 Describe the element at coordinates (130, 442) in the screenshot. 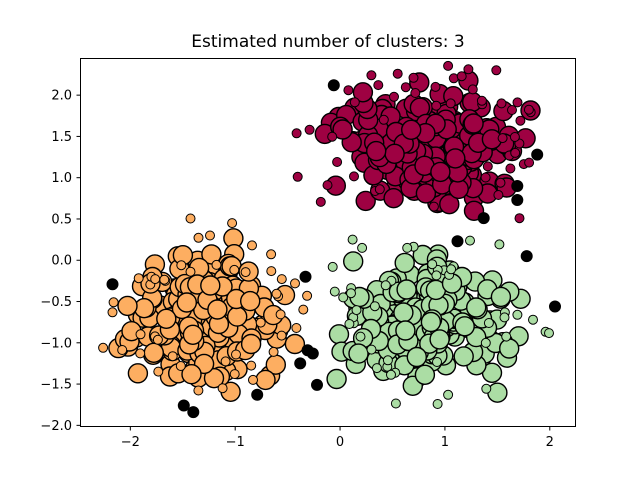

I see `x-tick-label: −2` at that location.